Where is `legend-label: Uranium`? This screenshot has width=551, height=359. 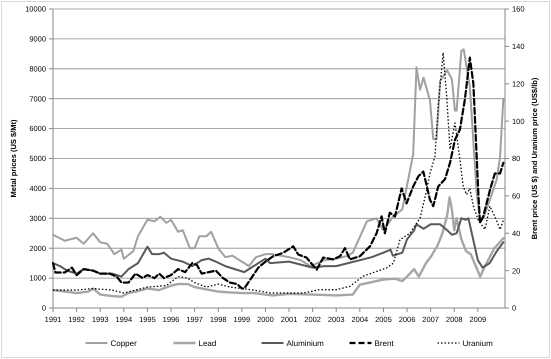 legend-label: Uranium is located at coordinates (478, 343).